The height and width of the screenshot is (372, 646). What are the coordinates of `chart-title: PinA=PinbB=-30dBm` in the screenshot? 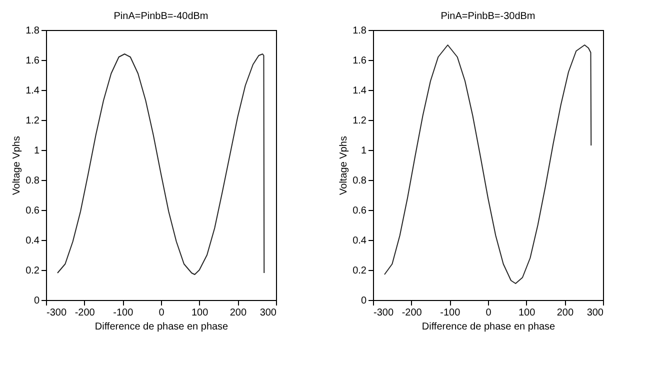 It's located at (488, 16).